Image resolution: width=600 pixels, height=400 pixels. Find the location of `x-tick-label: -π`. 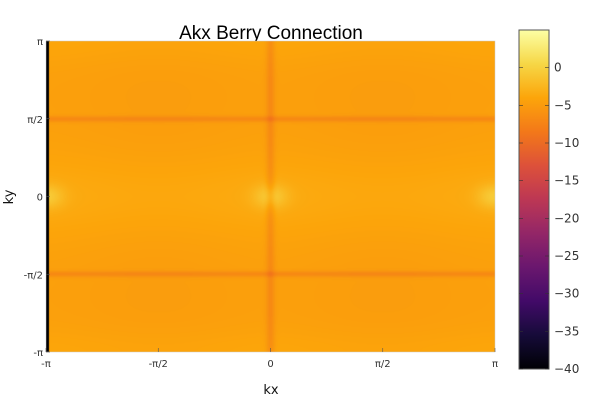

x-tick-label: -π is located at coordinates (46, 364).